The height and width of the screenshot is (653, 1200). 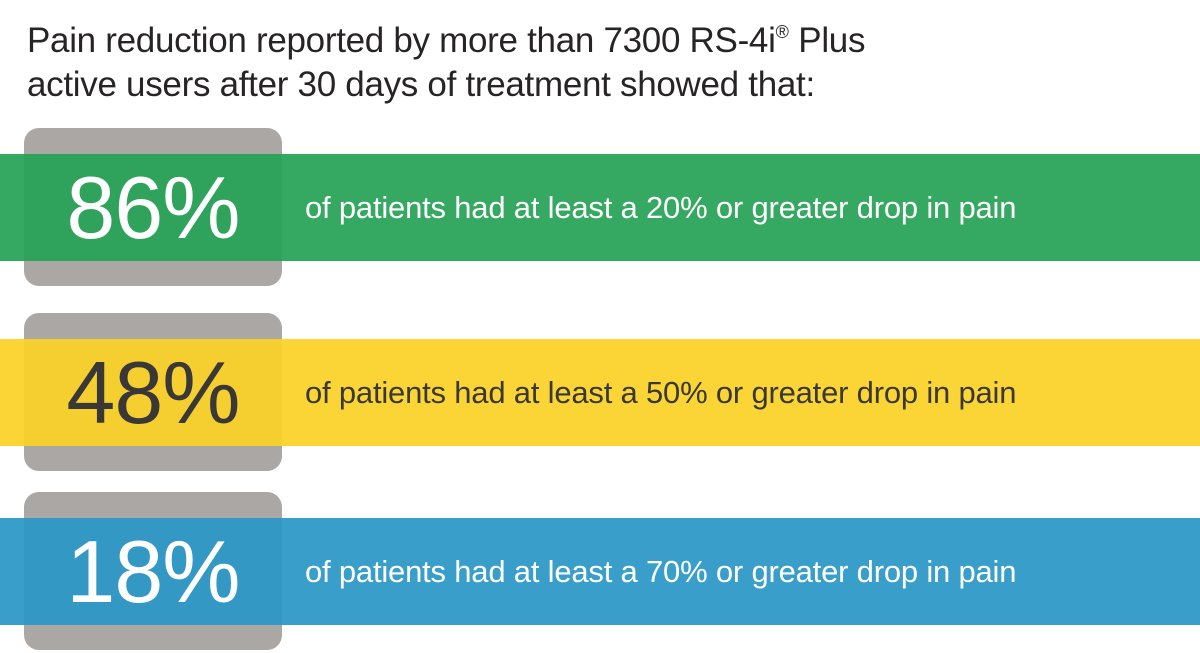 I want to click on stat-value: 86%, so click(x=153, y=207).